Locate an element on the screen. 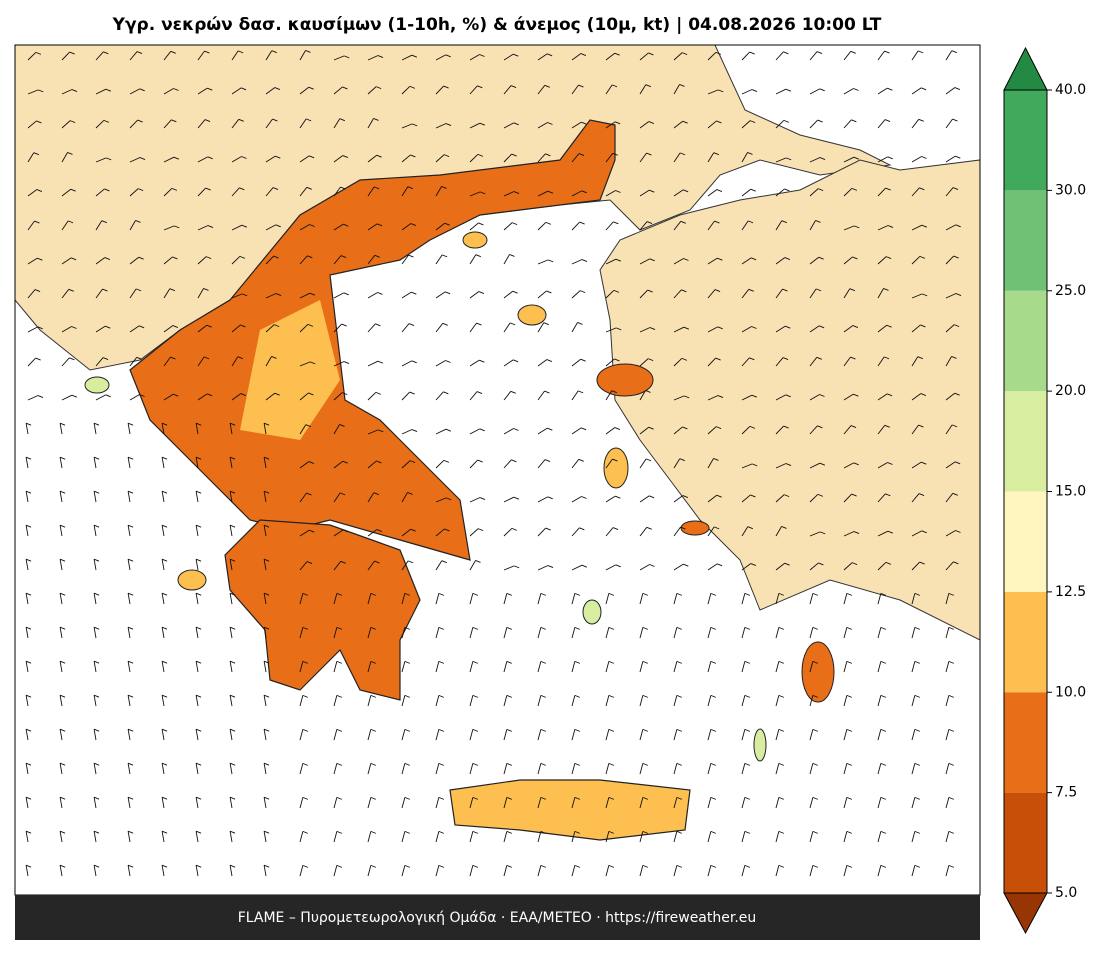 This screenshot has width=1114, height=959. colorbar-band is located at coordinates (1025, 240).